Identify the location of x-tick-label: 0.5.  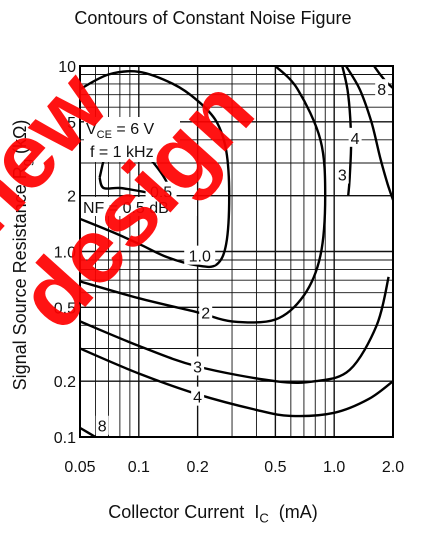
(275, 467).